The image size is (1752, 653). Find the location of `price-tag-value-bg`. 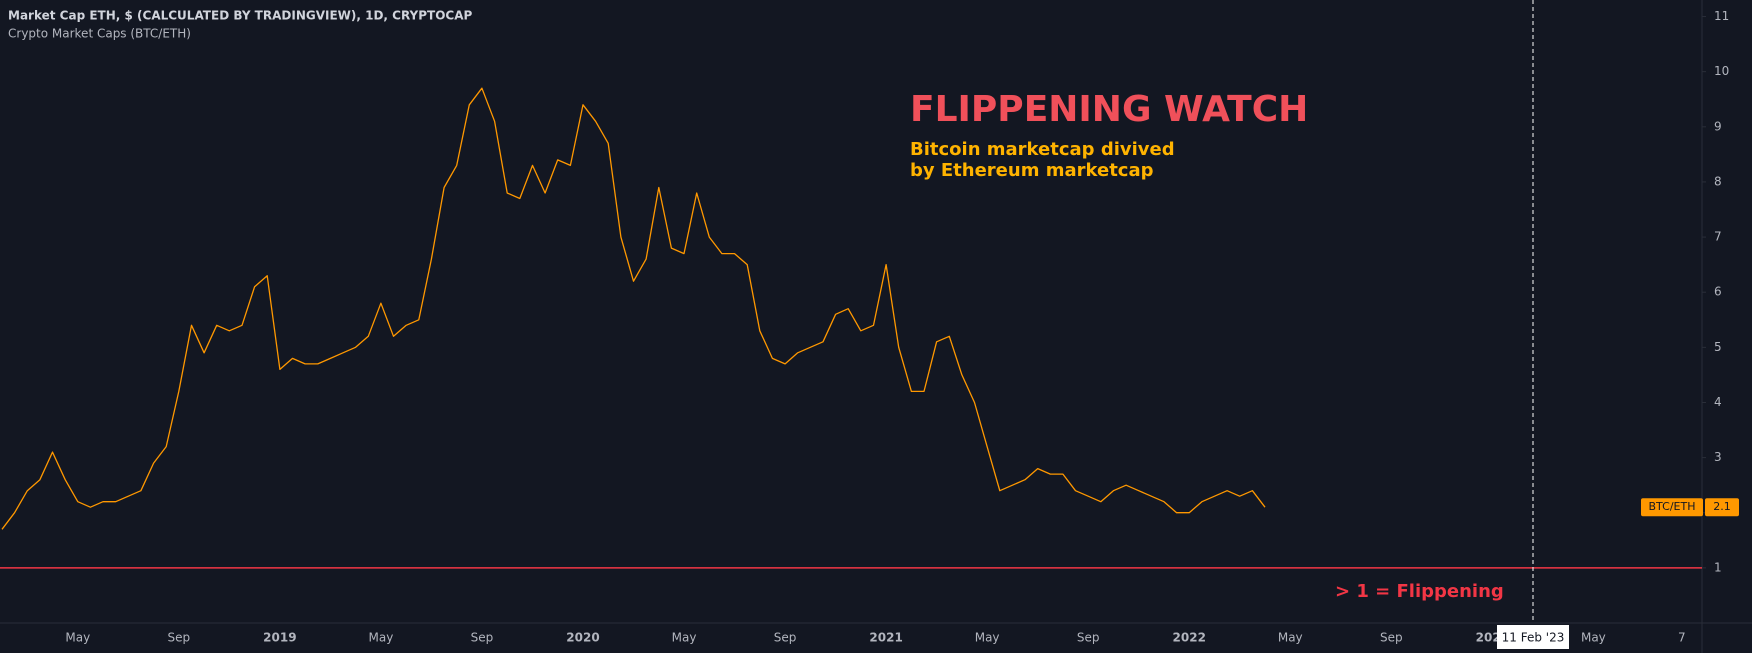

price-tag-value-bg is located at coordinates (1722, 507).